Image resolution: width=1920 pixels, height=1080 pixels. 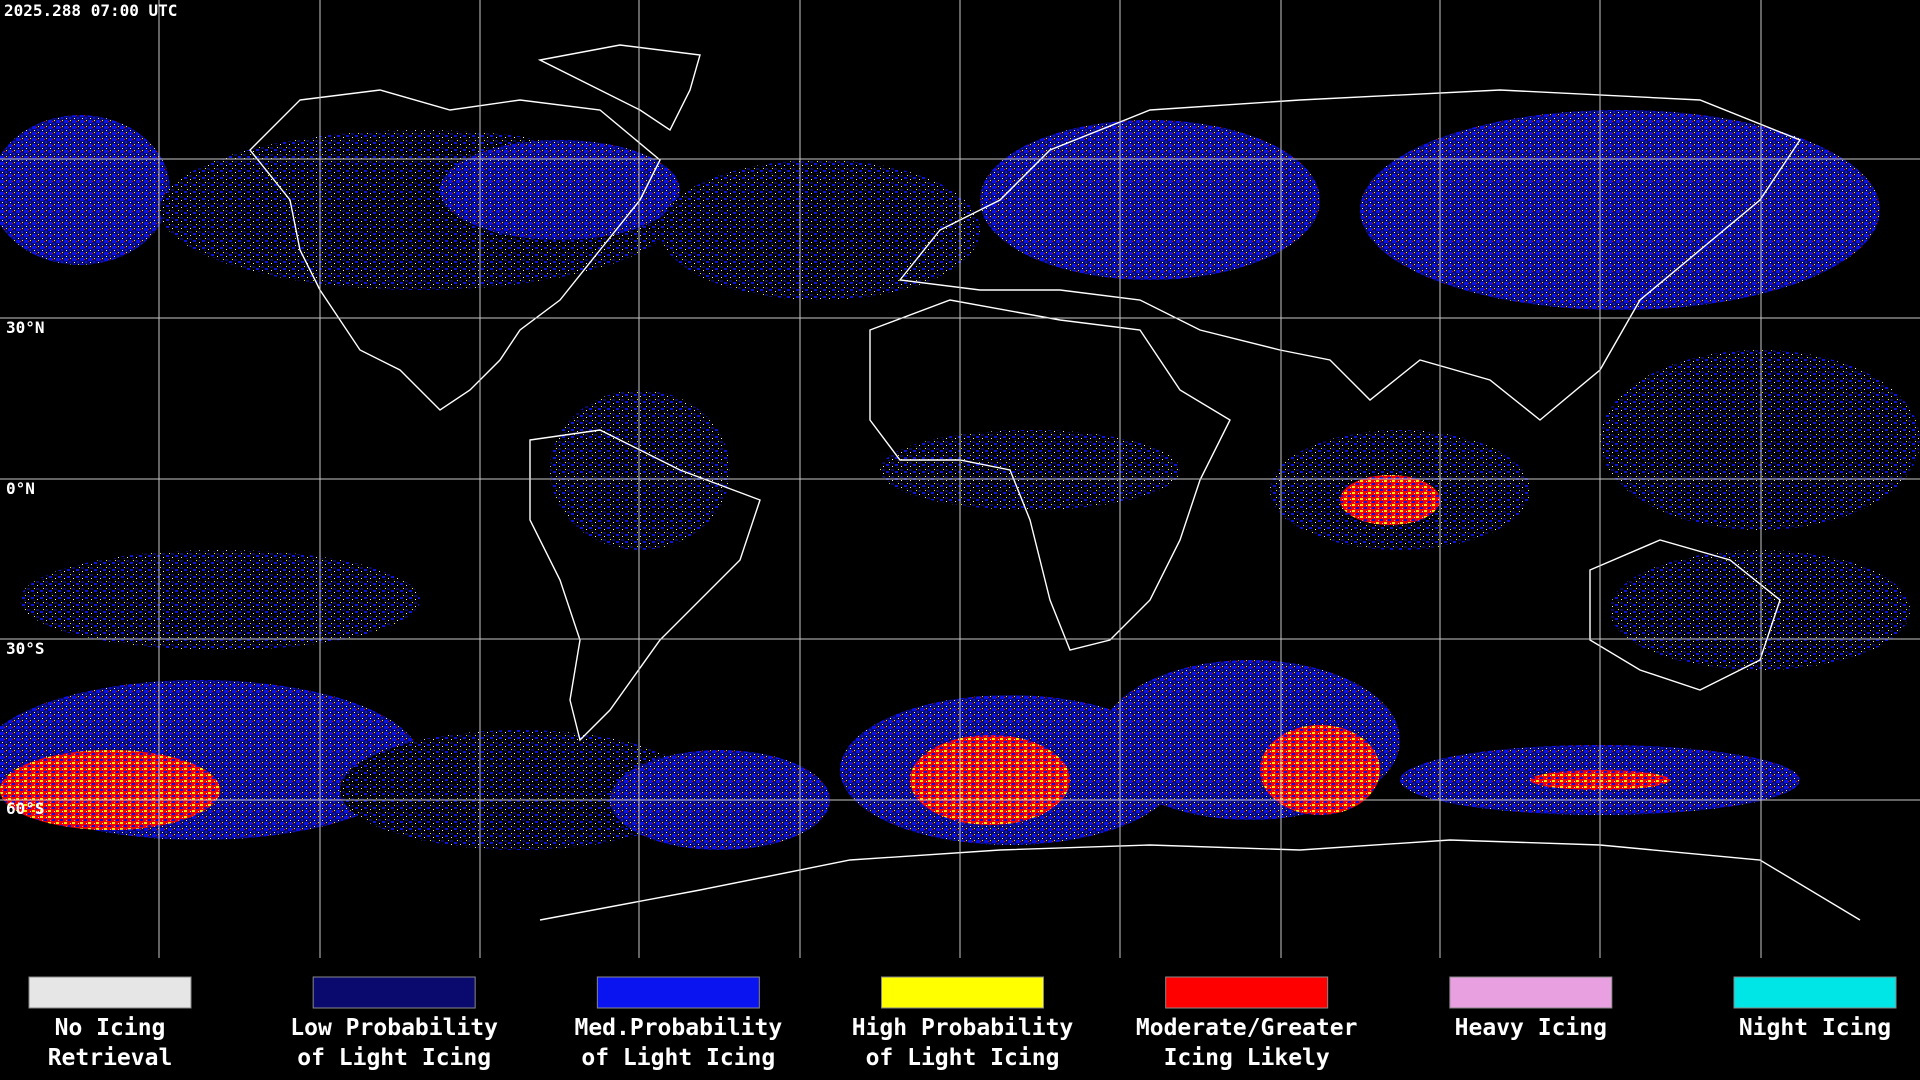 I want to click on legend-label: High Probability, so click(x=963, y=1028).